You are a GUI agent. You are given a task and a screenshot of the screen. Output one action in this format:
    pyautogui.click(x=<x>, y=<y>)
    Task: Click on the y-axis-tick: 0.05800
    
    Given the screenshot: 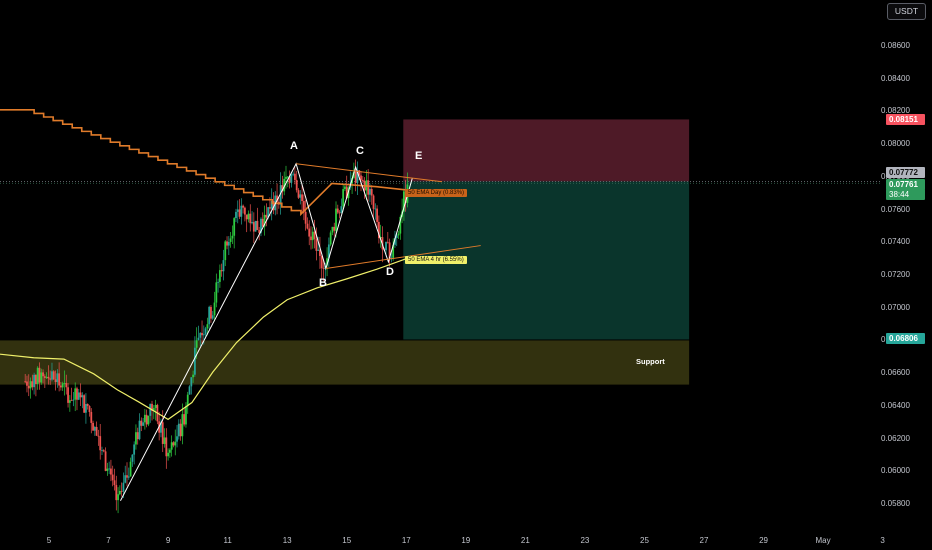 What is the action you would take?
    pyautogui.click(x=895, y=503)
    